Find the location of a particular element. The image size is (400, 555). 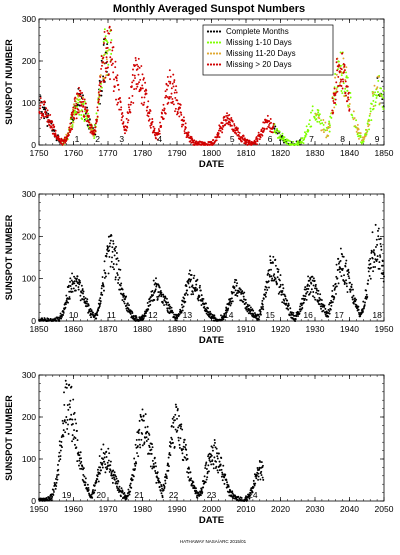

y-tick-label: 200 is located at coordinates (29, 417).